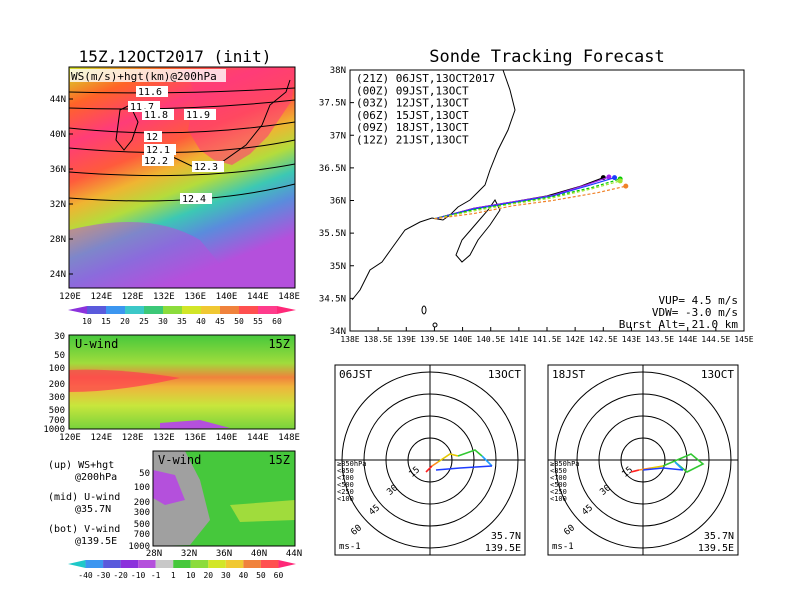 The height and width of the screenshot is (612, 792). What do you see at coordinates (57, 369) in the screenshot?
I see `uwind-pressure-tick: 100` at bounding box center [57, 369].